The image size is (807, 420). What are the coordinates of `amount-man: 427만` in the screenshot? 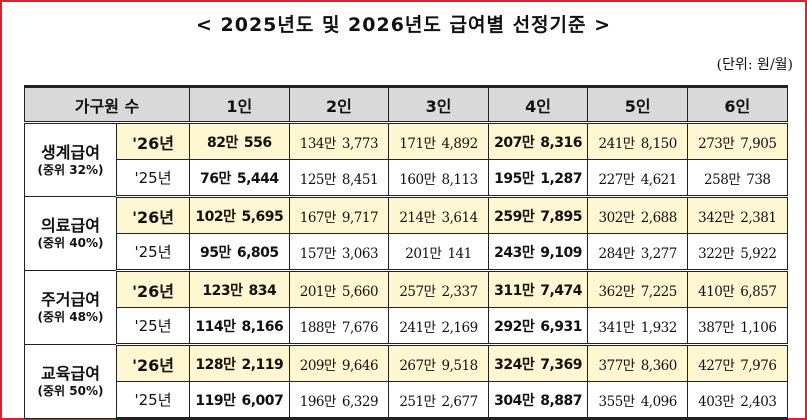 It's located at (716, 365).